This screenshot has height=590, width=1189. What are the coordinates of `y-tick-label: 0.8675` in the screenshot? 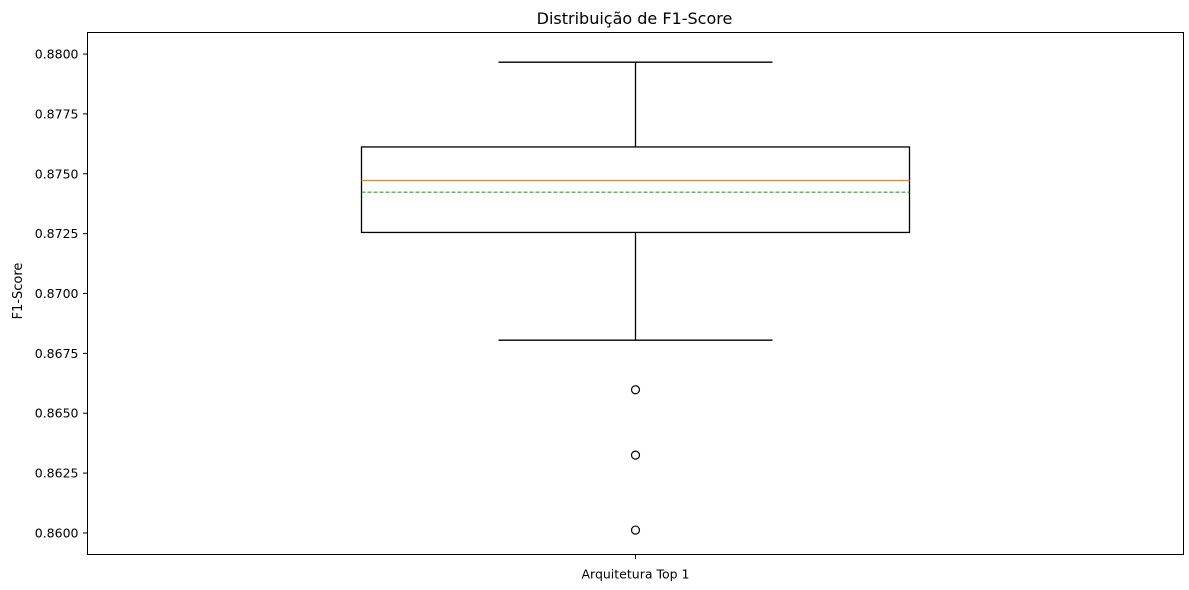 It's located at (57, 353).